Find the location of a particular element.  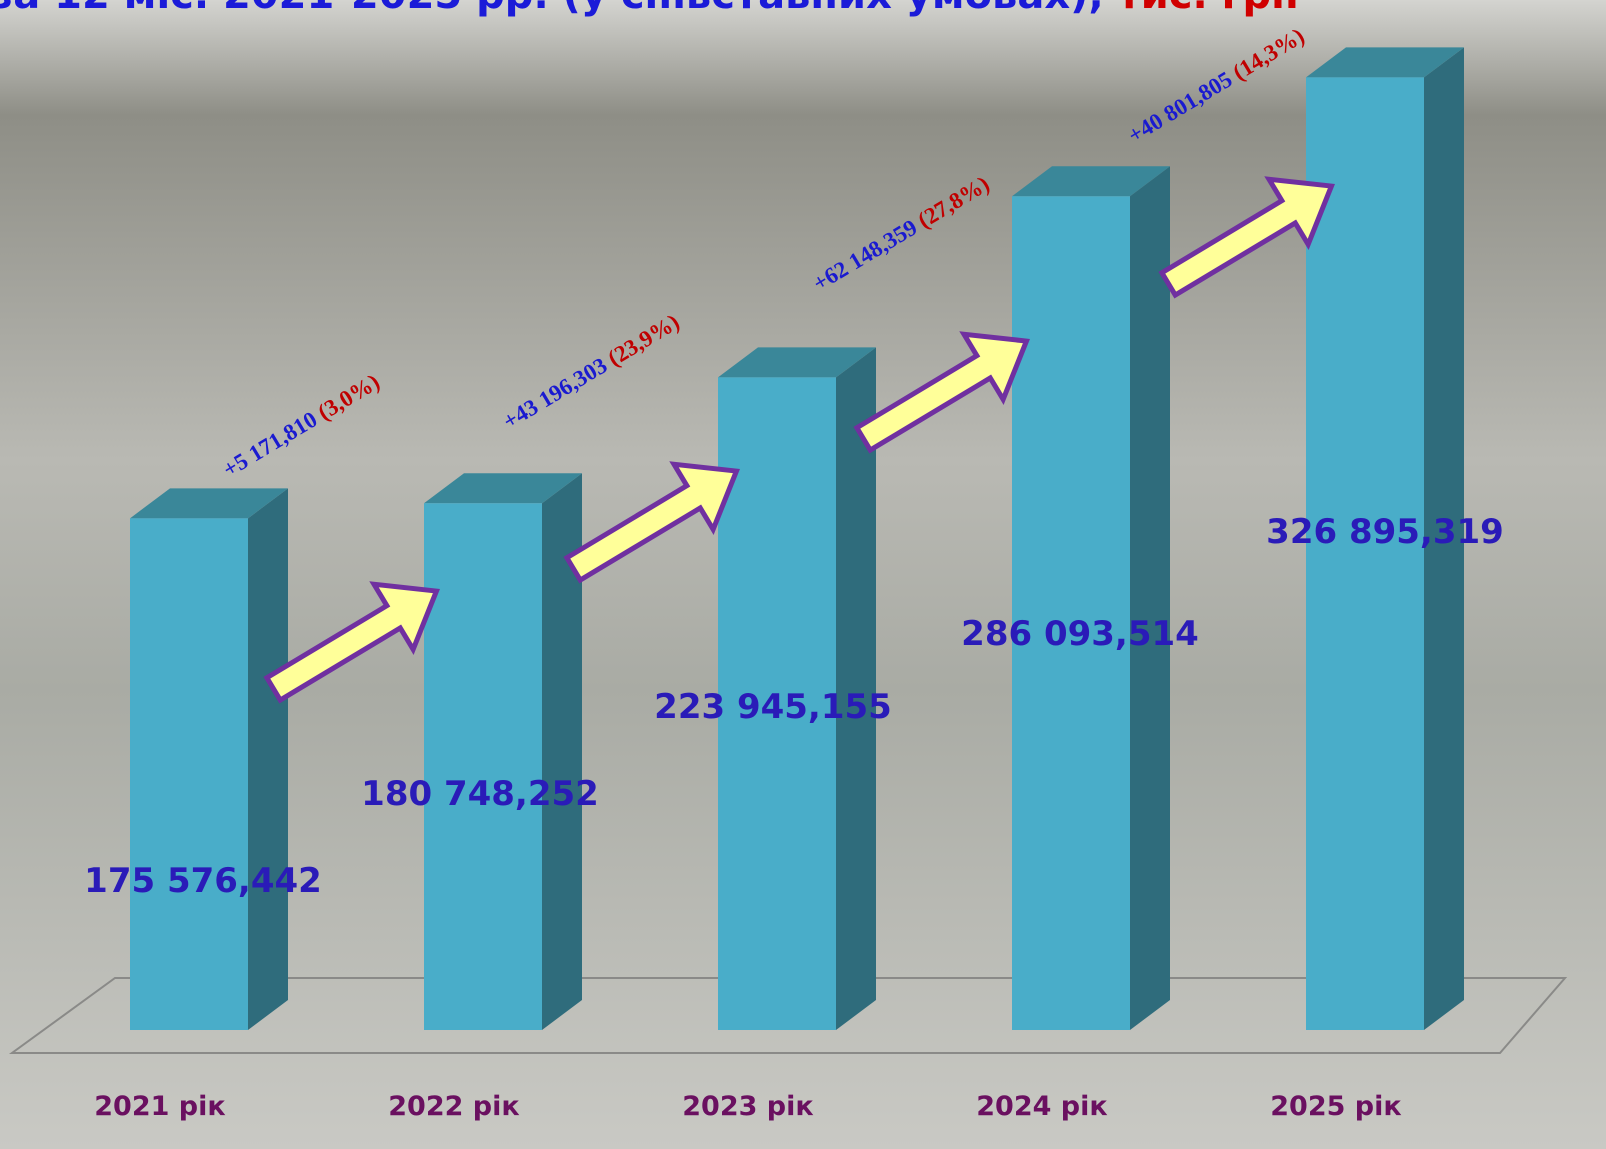

data-label: 326 895,319 is located at coordinates (1385, 532).